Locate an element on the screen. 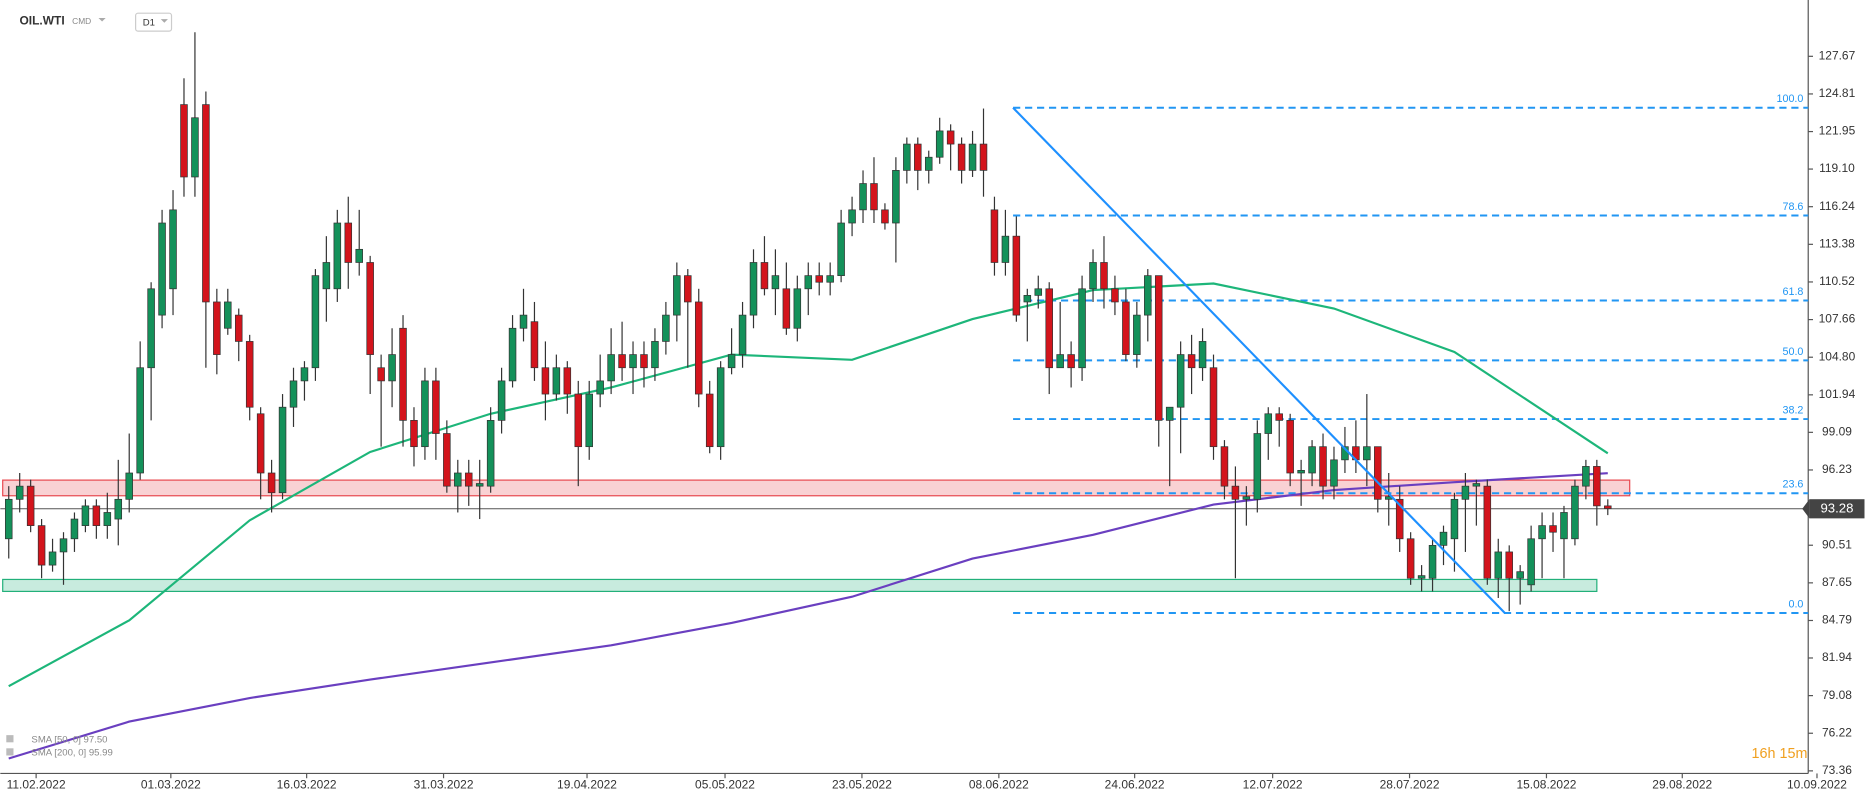 The image size is (1866, 795). x-tick-label: 16.03.2022 is located at coordinates (307, 785).